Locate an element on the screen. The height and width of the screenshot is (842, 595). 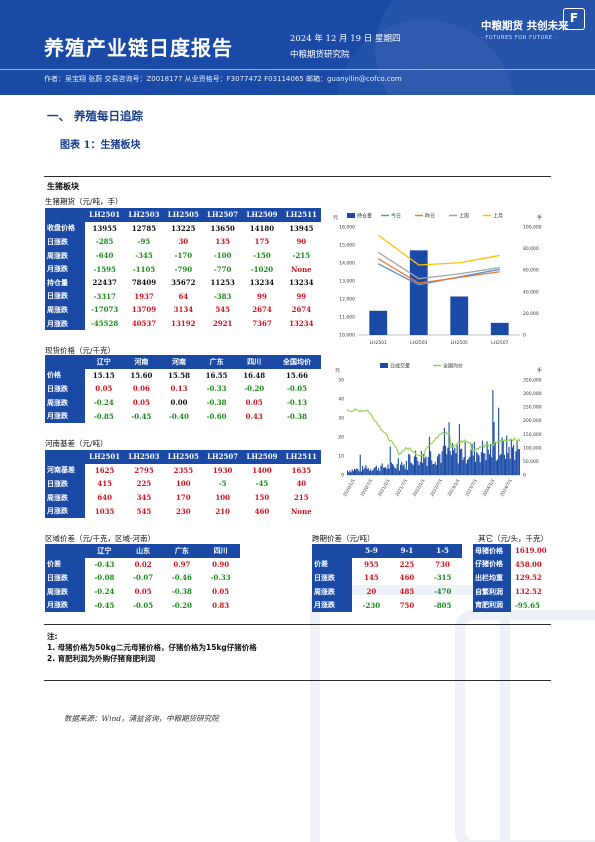
table-row: 周涨跌 -0.24 0.05 -0.38 0.05 is located at coordinates (142, 591).